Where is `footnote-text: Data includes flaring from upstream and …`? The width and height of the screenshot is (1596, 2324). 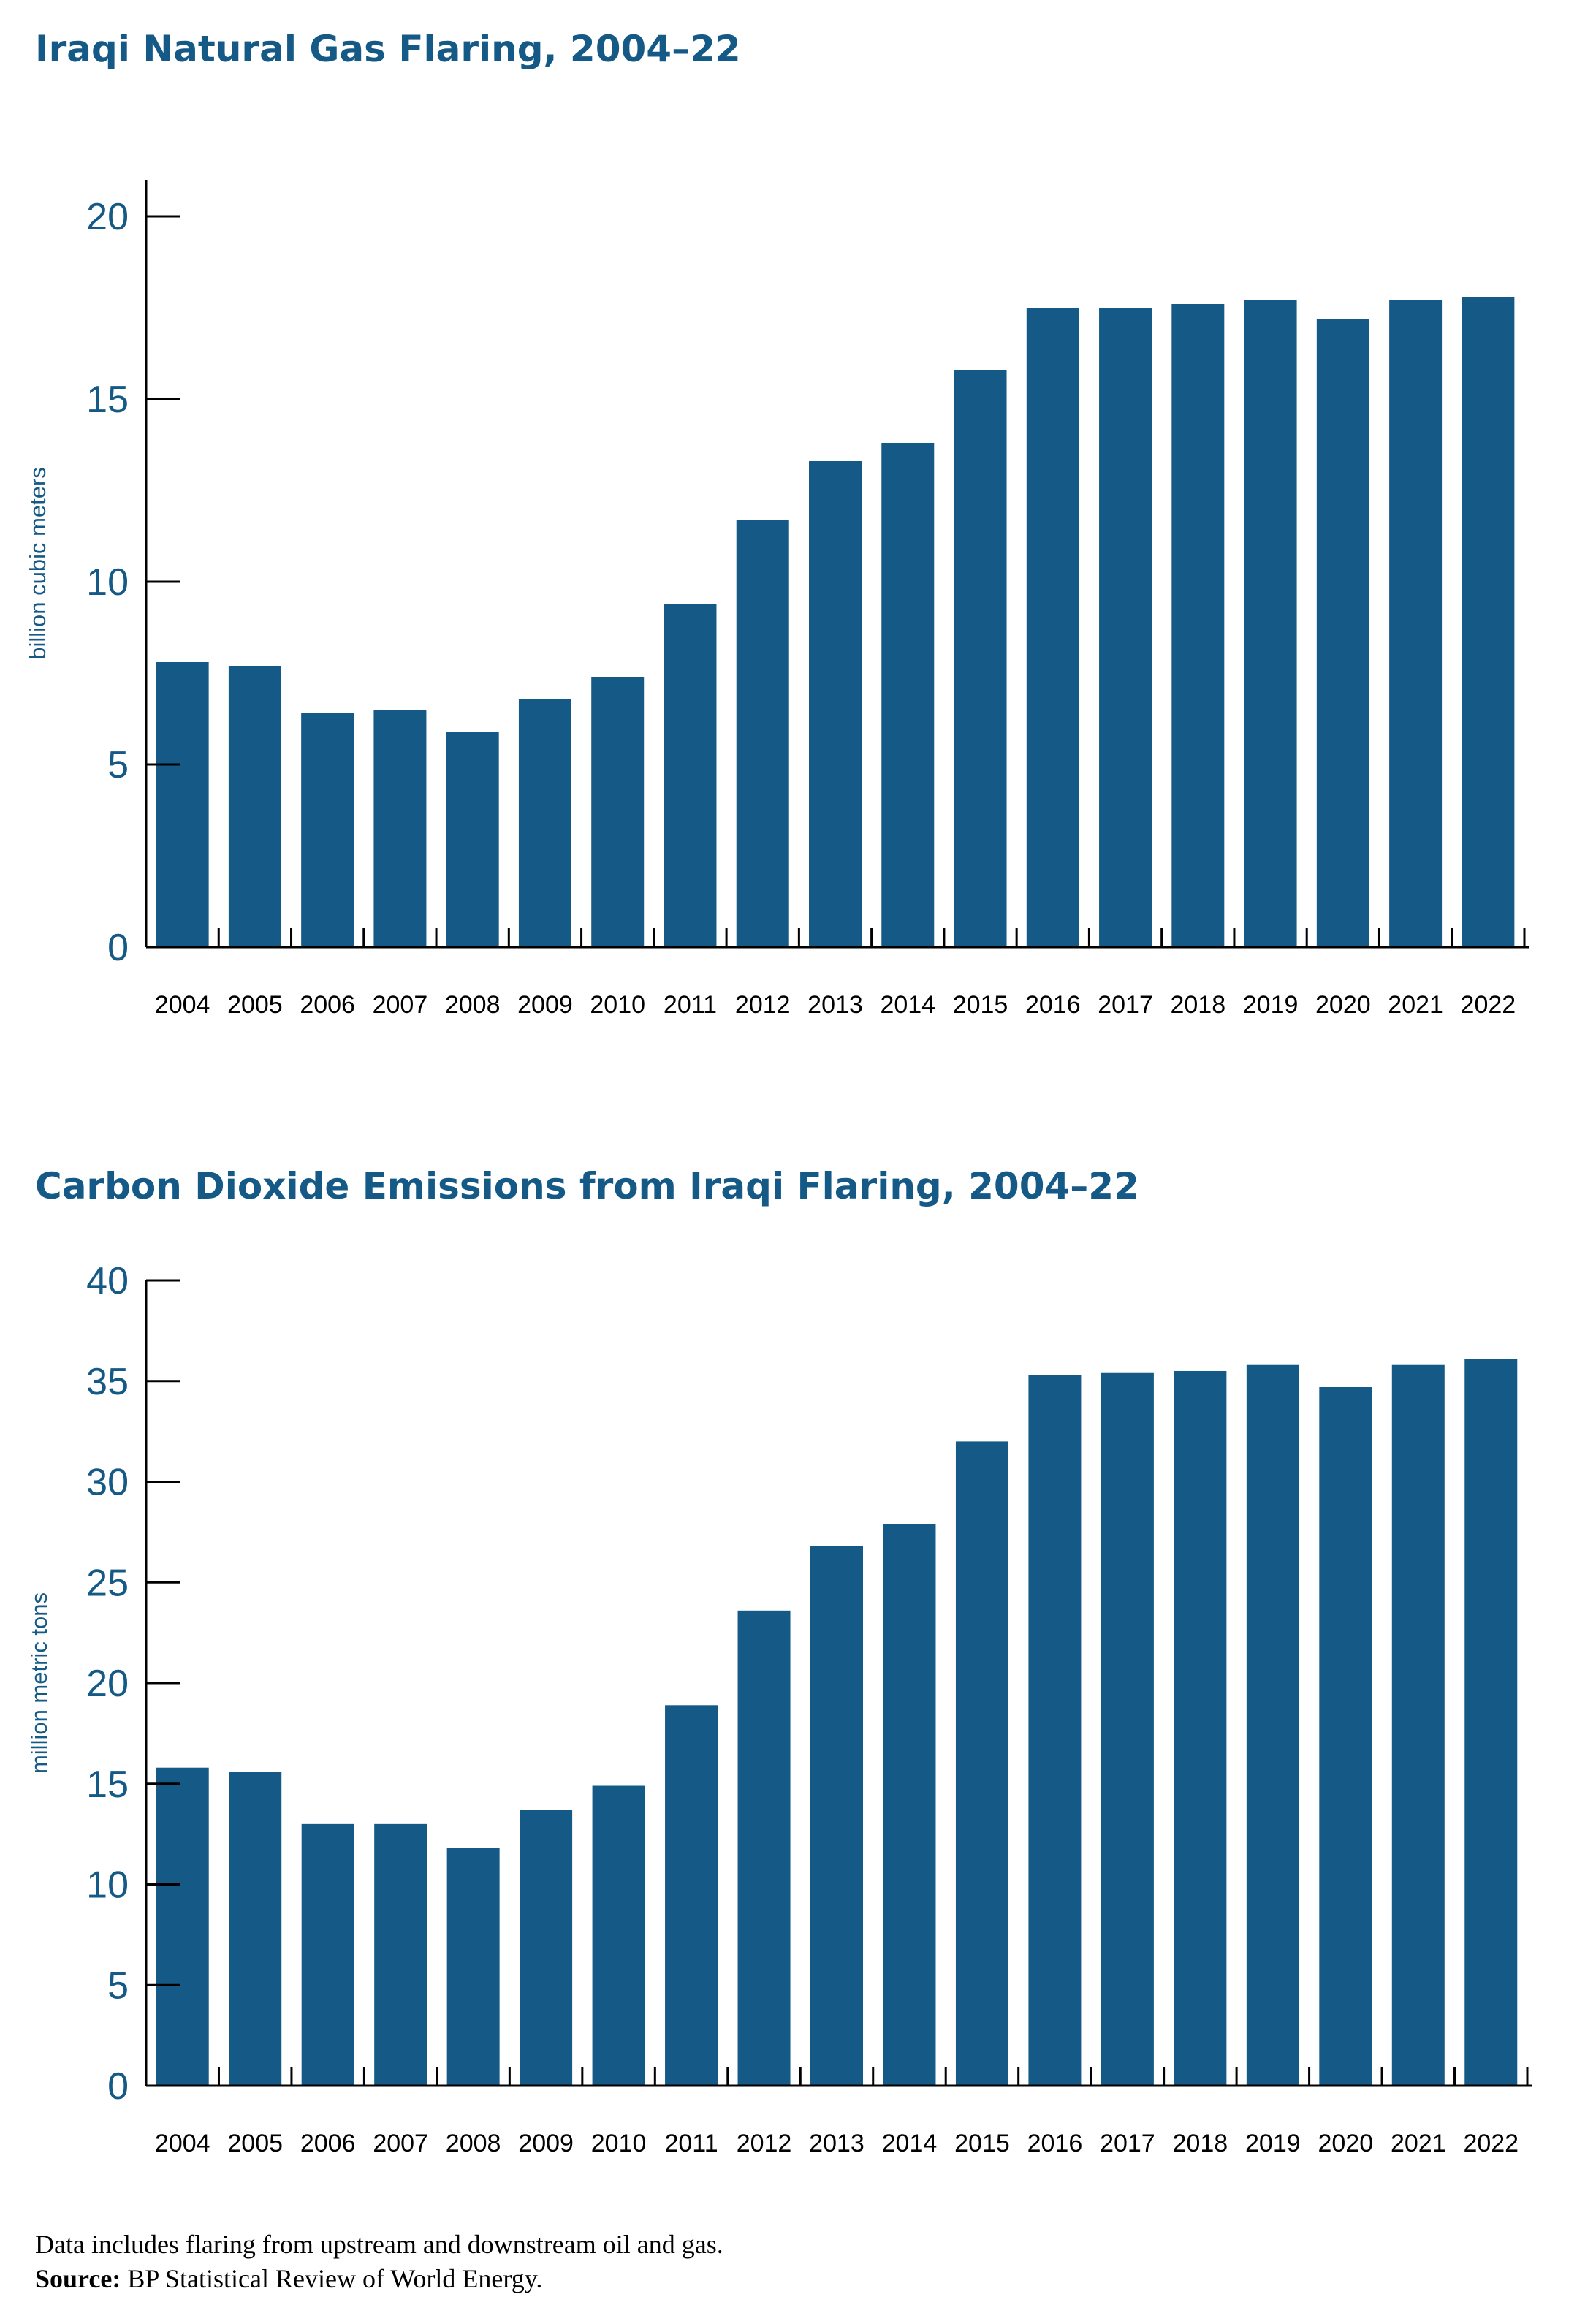
footnote-text: Data includes flaring from upstream and … is located at coordinates (379, 2244).